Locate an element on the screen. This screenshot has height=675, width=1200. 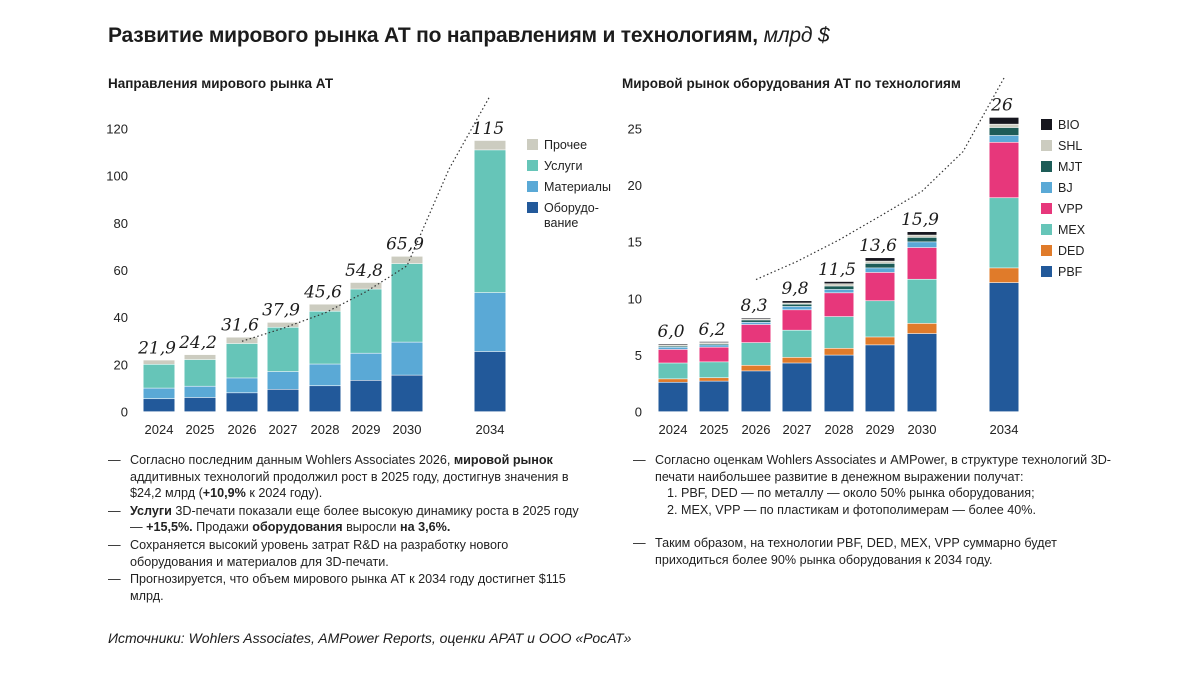
legend-swatch-vpp is located at coordinates (1046, 208).